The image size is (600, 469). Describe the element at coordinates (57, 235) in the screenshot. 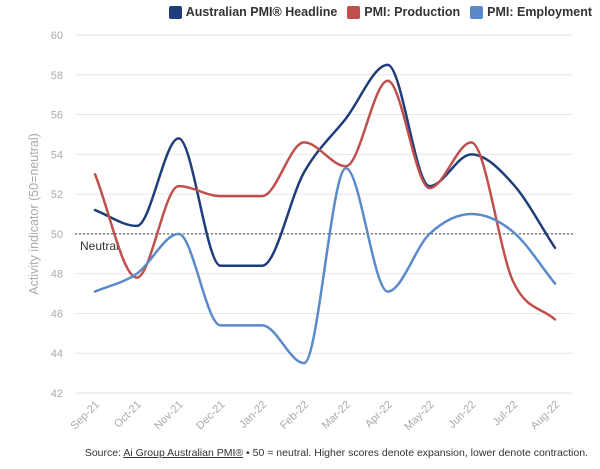

I see `y-tick-label: 50` at that location.